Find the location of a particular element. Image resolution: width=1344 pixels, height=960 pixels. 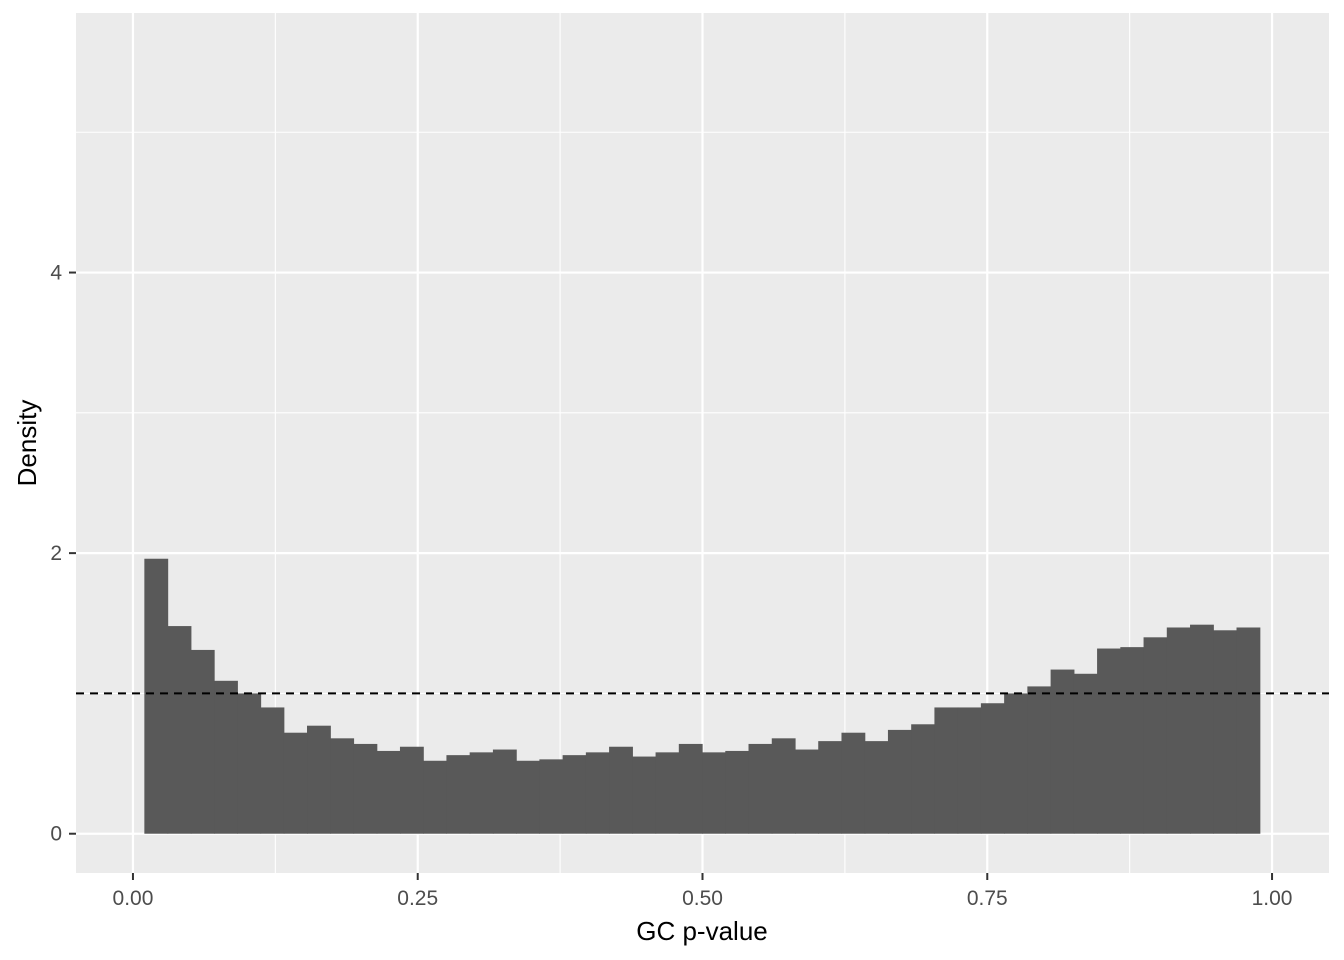

y-tick-label: 0 is located at coordinates (56, 834).